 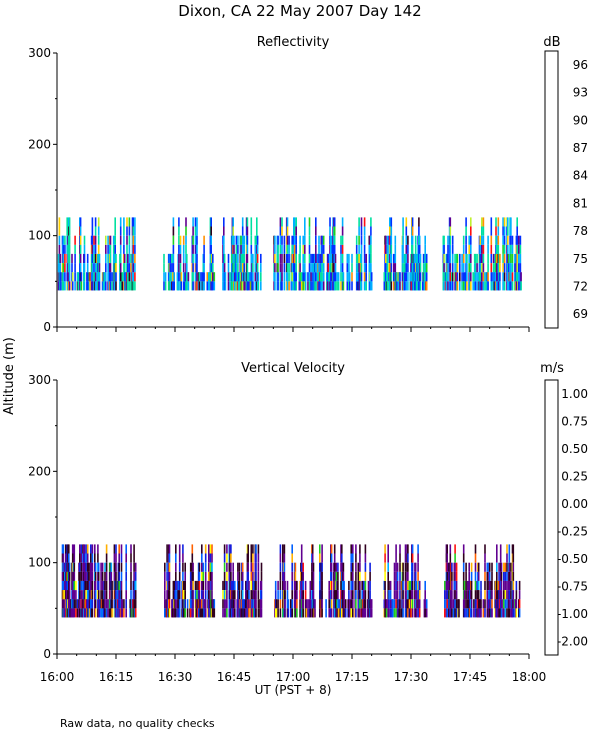 I want to click on velocity-panel-title: Vertical Velocity, so click(x=293, y=368).